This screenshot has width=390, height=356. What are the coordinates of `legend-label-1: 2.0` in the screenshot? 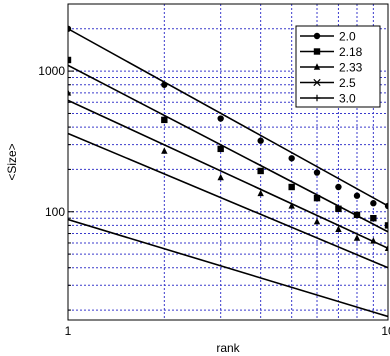 It's located at (347, 37).